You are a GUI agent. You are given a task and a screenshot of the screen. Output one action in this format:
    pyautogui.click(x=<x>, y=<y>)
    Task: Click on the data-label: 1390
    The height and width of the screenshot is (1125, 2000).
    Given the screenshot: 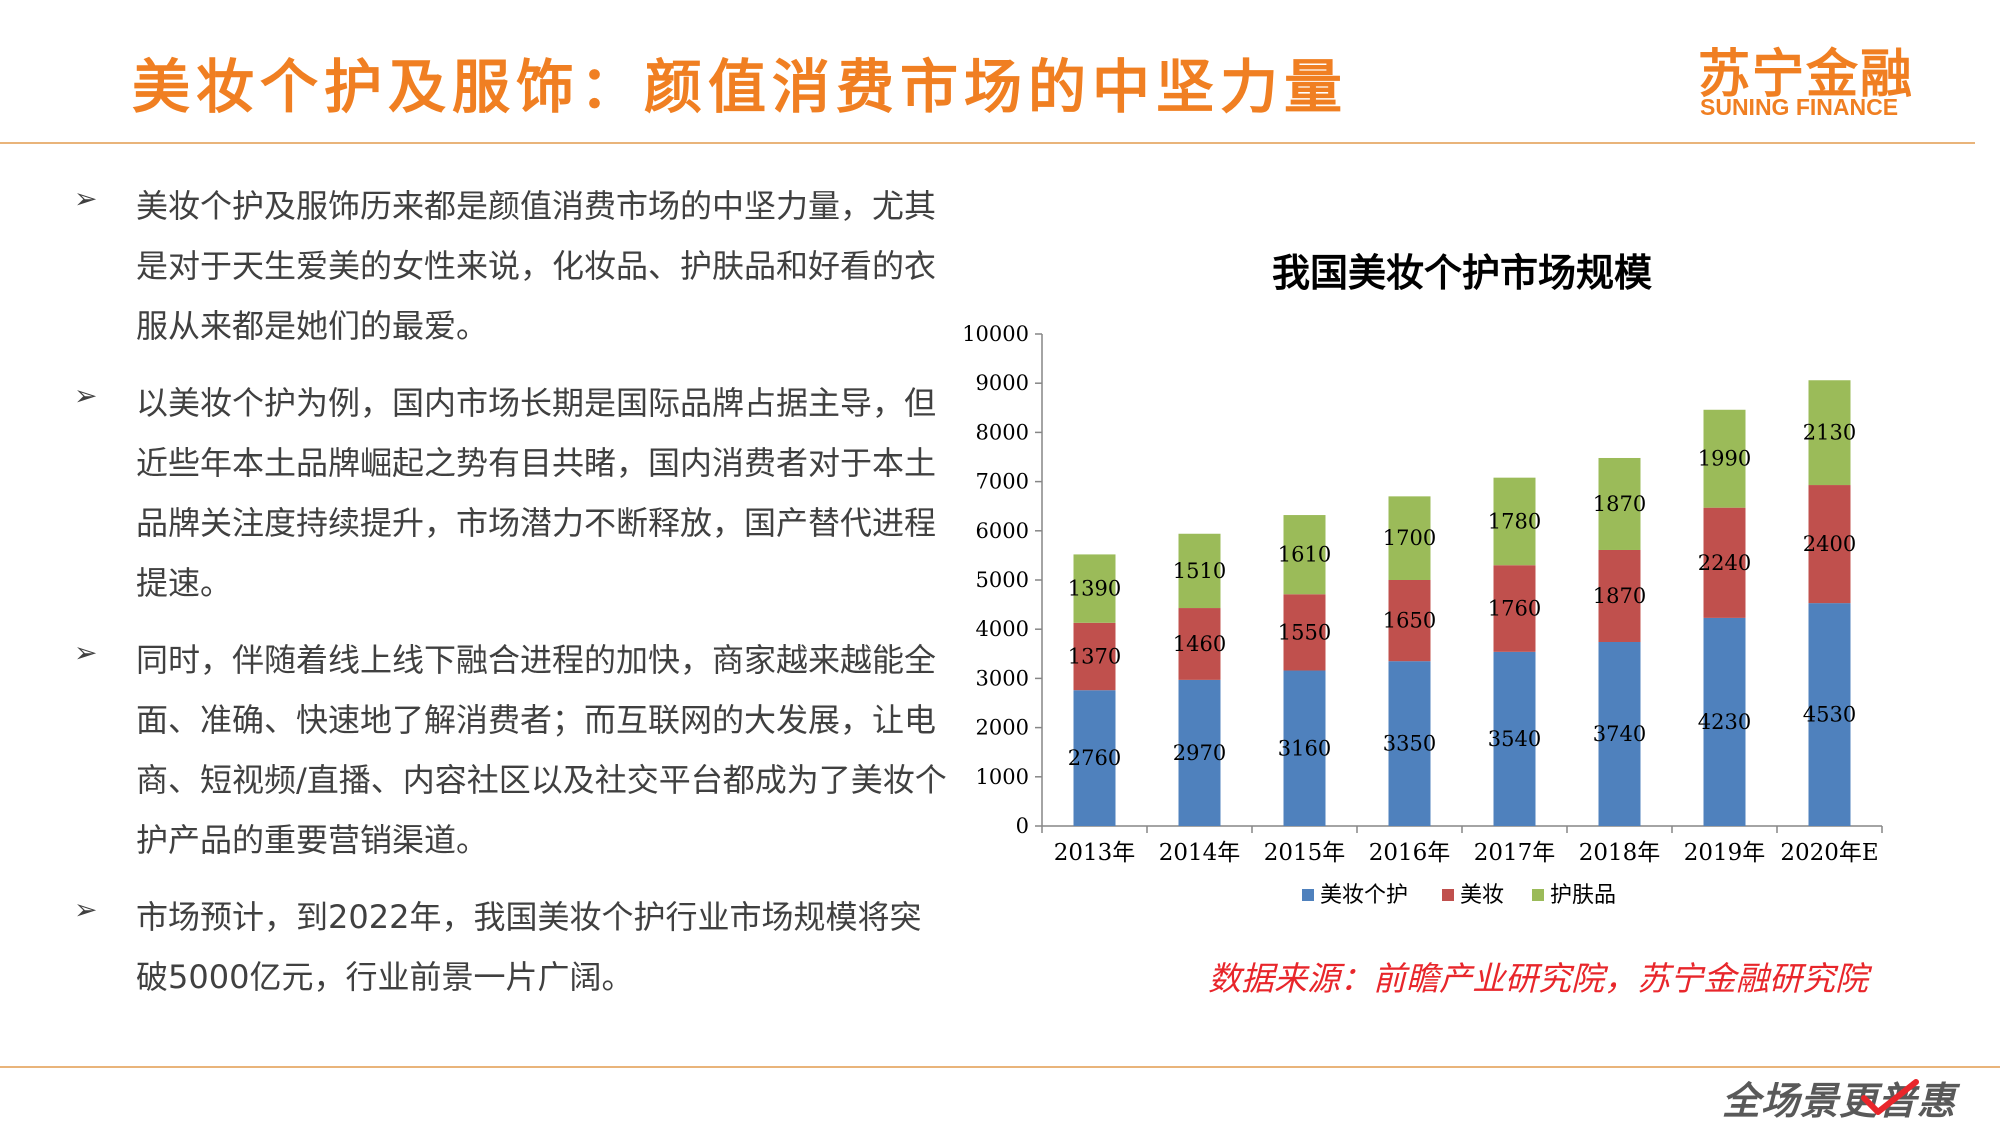 What is the action you would take?
    pyautogui.click(x=1094, y=589)
    